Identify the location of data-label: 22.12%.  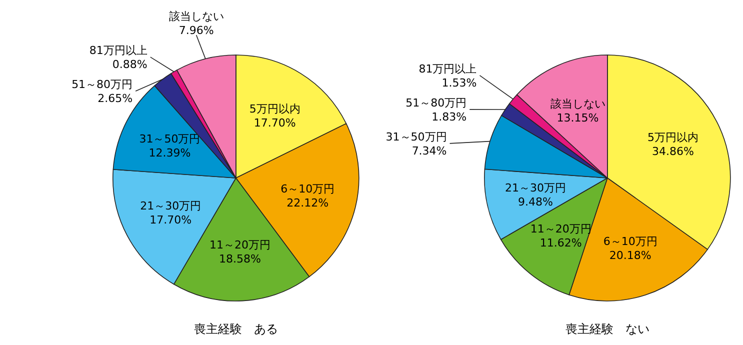
(307, 203).